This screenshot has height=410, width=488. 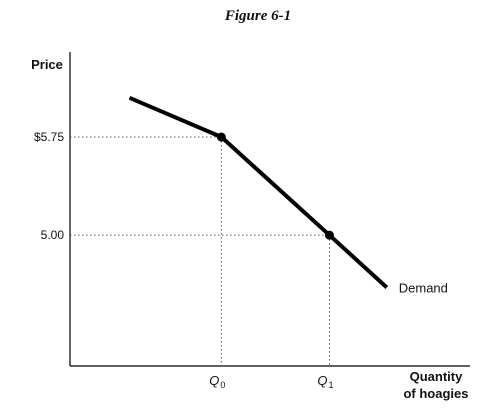 What do you see at coordinates (423, 288) in the screenshot?
I see `demand-curve-label: Demand` at bounding box center [423, 288].